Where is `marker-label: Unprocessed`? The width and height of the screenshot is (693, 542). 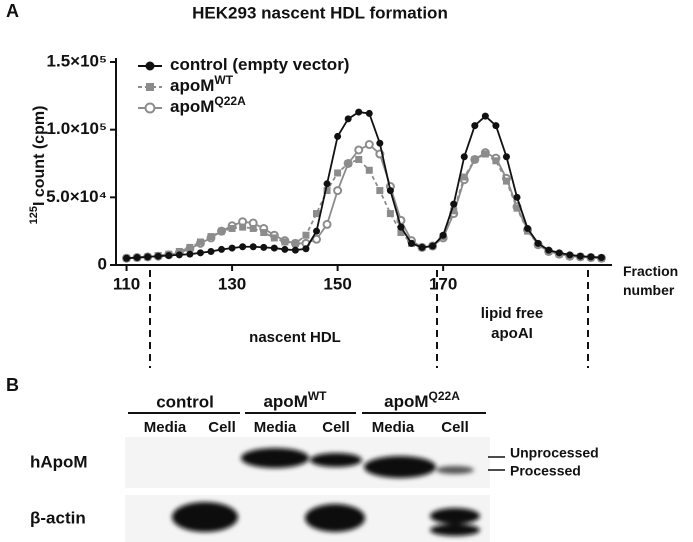
marker-label: Unprocessed is located at coordinates (554, 453).